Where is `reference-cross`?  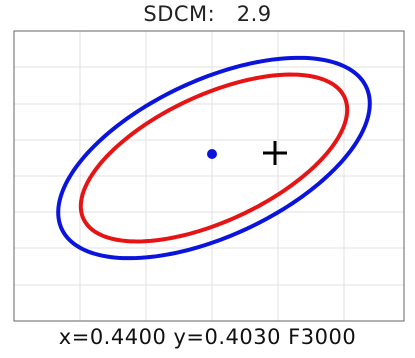
reference-cross is located at coordinates (275, 153).